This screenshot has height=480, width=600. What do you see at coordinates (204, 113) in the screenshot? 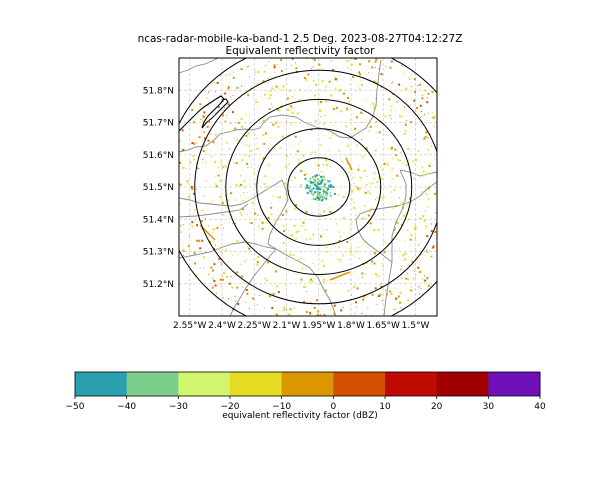
I see `coastline` at bounding box center [204, 113].